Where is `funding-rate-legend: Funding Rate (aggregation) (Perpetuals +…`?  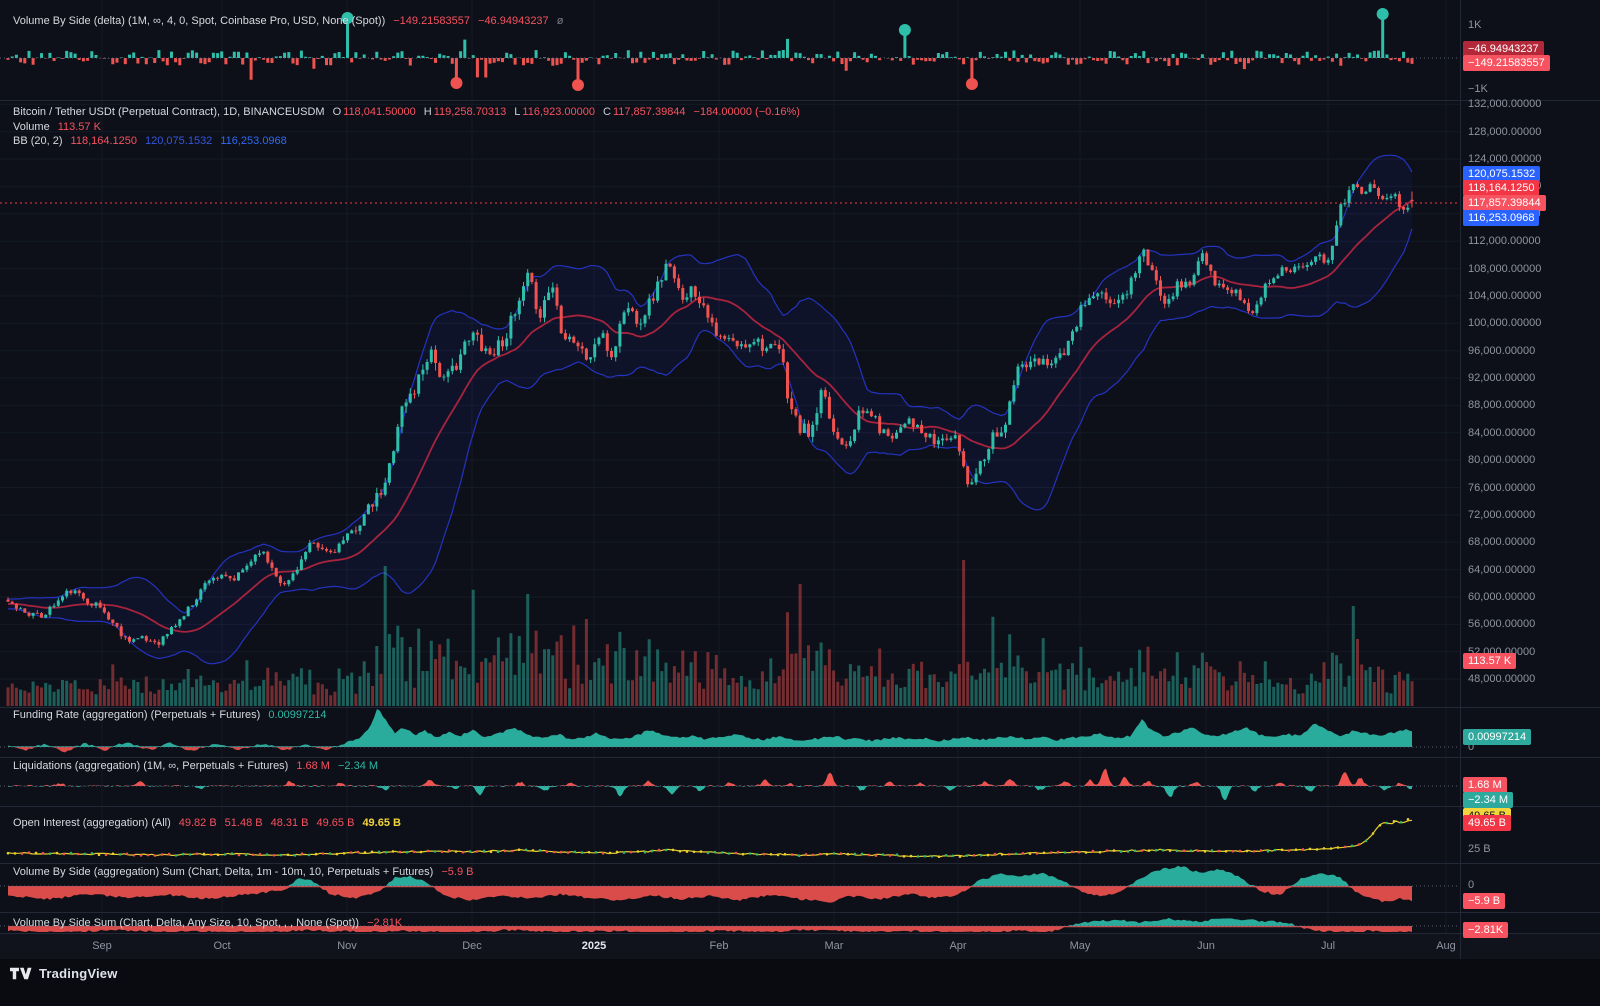 funding-rate-legend: Funding Rate (aggregation) (Perpetuals +… is located at coordinates (169, 715).